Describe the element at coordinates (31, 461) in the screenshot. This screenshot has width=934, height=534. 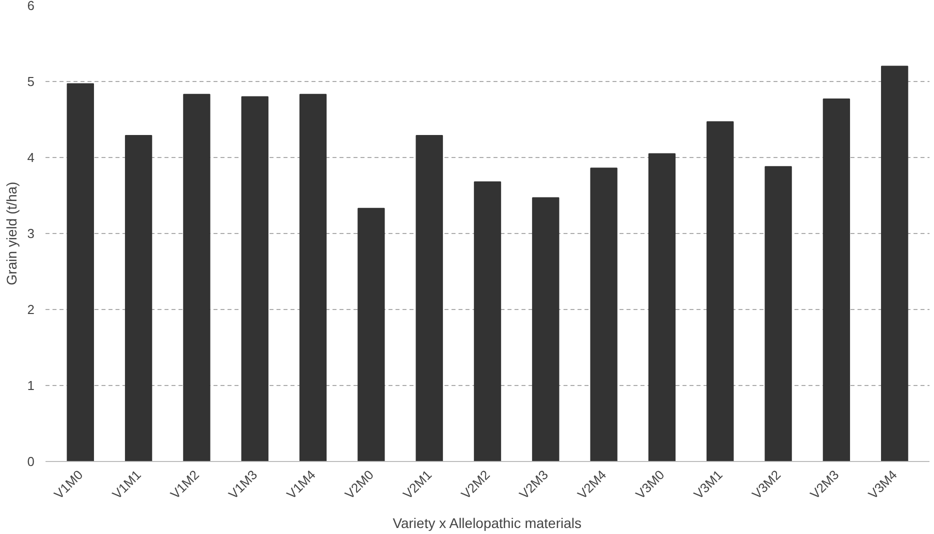
I see `y-tick-label: 0` at that location.